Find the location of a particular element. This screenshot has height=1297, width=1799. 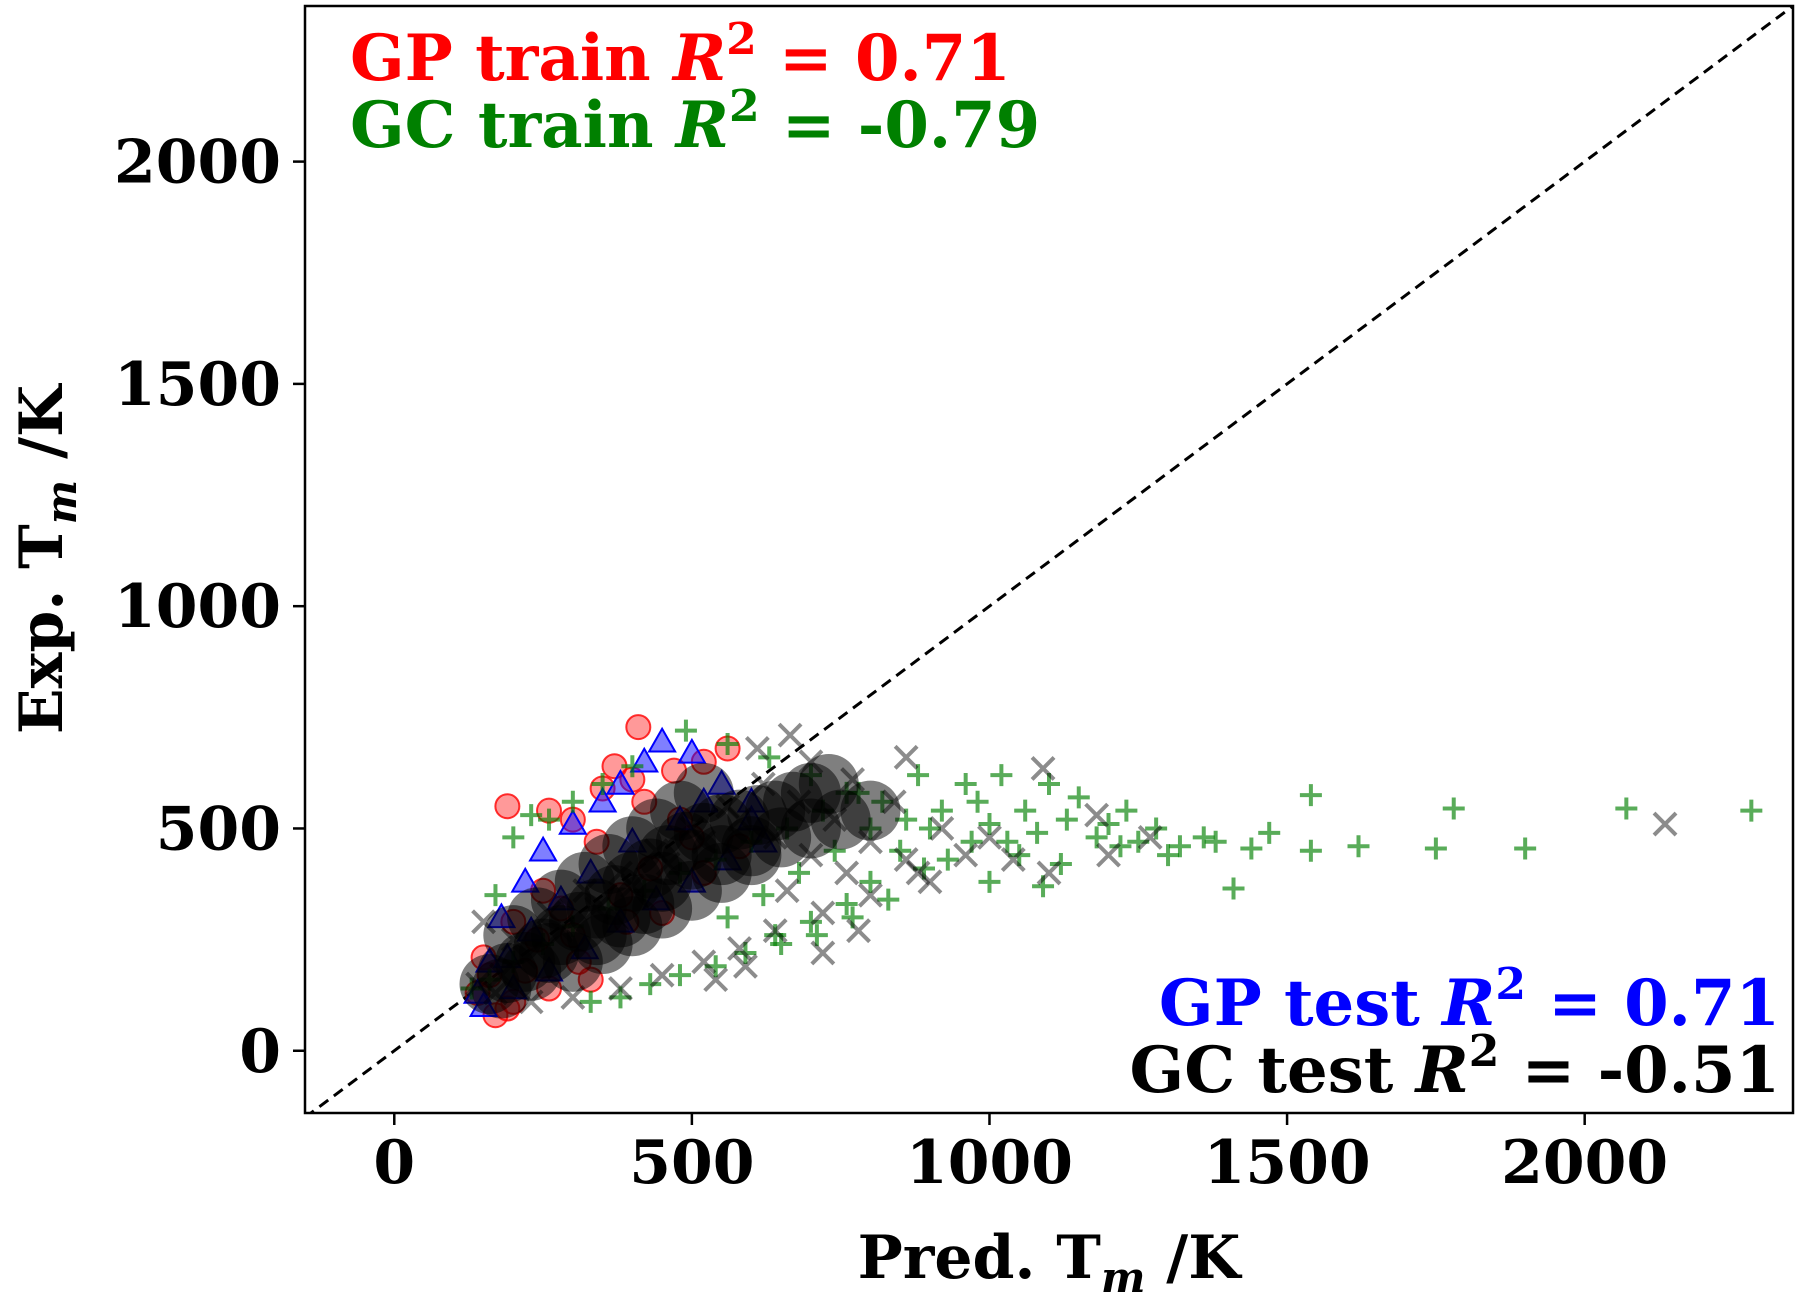

y-tick-label: 500 is located at coordinates (218, 829).